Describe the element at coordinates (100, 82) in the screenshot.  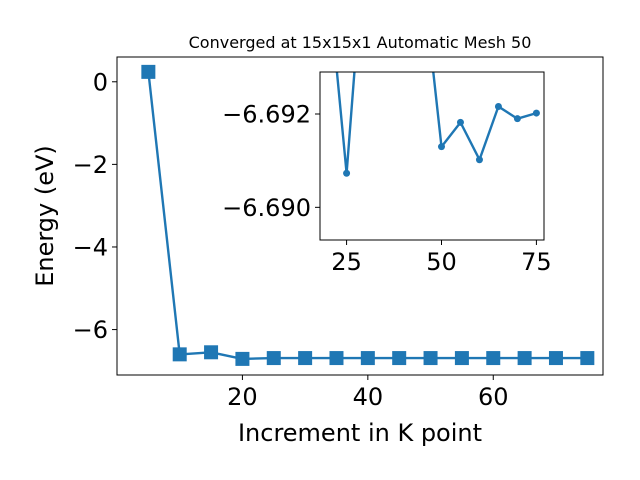
I see `y-tick-label: 0` at that location.